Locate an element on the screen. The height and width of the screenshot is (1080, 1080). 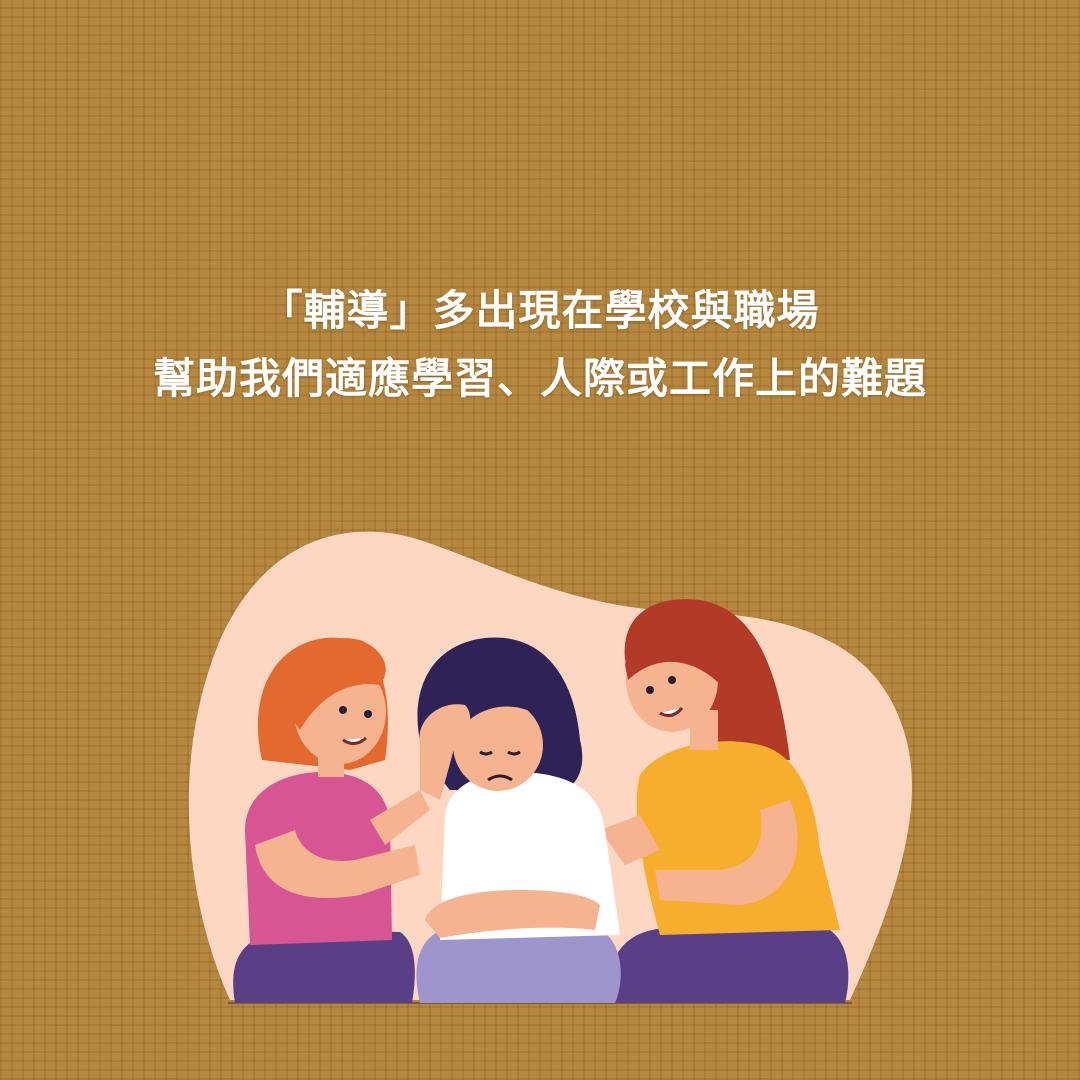
middle-friend is located at coordinates (518, 820).